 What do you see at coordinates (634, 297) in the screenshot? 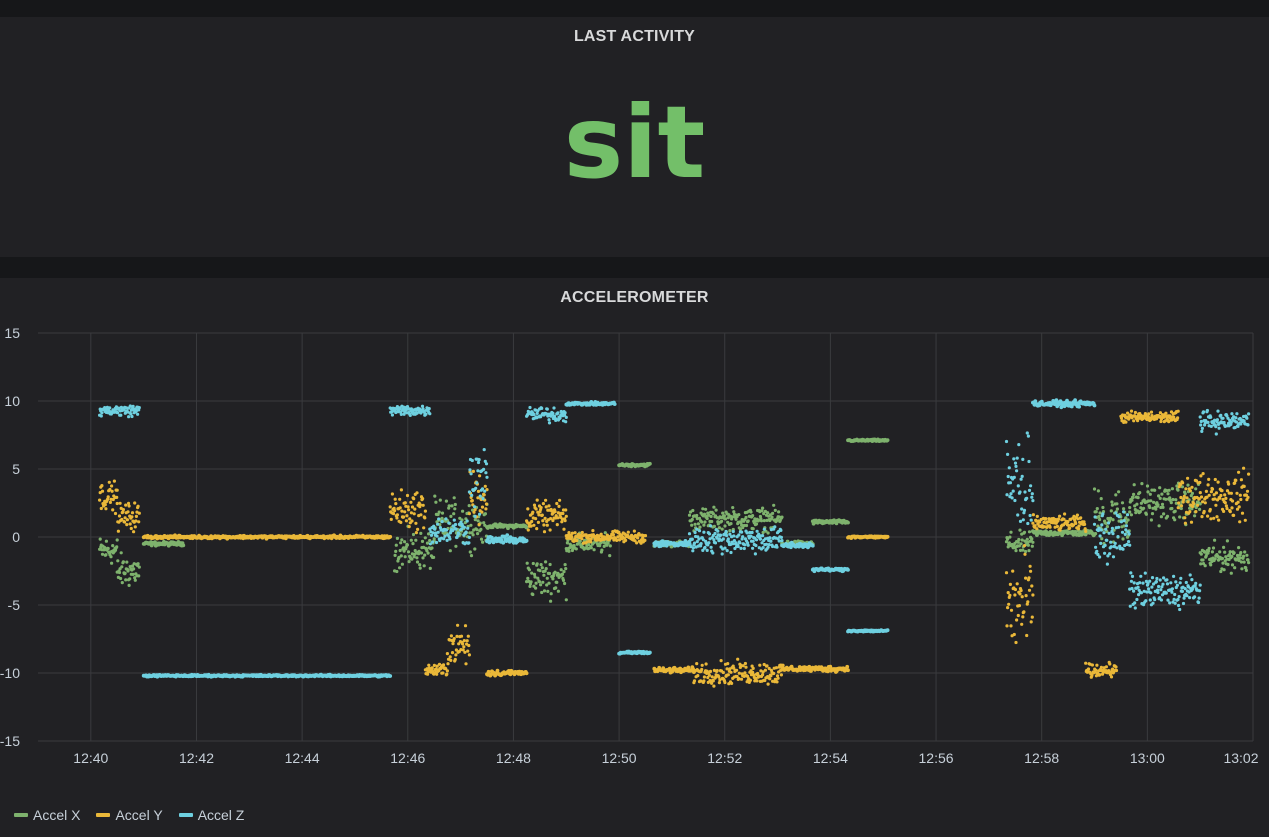
I see `panel-title: ACCELEROMETER` at bounding box center [634, 297].